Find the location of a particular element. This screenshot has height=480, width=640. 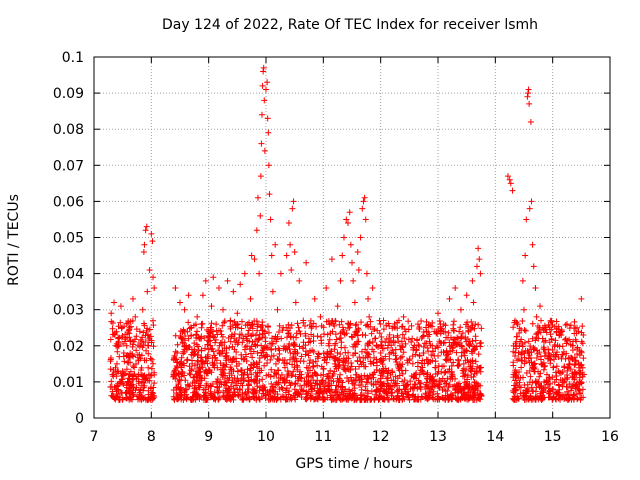

y-tick-label: 0.03 is located at coordinates (68, 311).